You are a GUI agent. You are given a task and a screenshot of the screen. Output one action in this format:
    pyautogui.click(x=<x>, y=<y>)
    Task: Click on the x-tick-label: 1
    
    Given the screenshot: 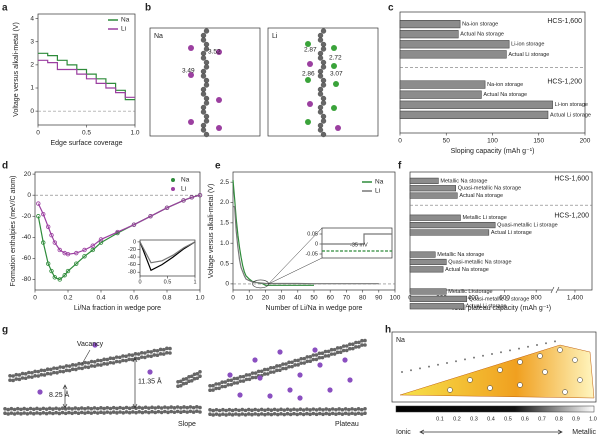 What is the action you would take?
    pyautogui.click(x=194, y=282)
    